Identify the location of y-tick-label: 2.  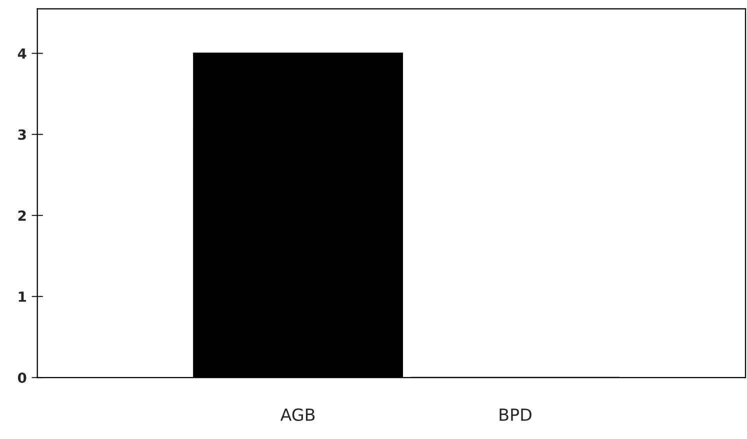
(22, 215).